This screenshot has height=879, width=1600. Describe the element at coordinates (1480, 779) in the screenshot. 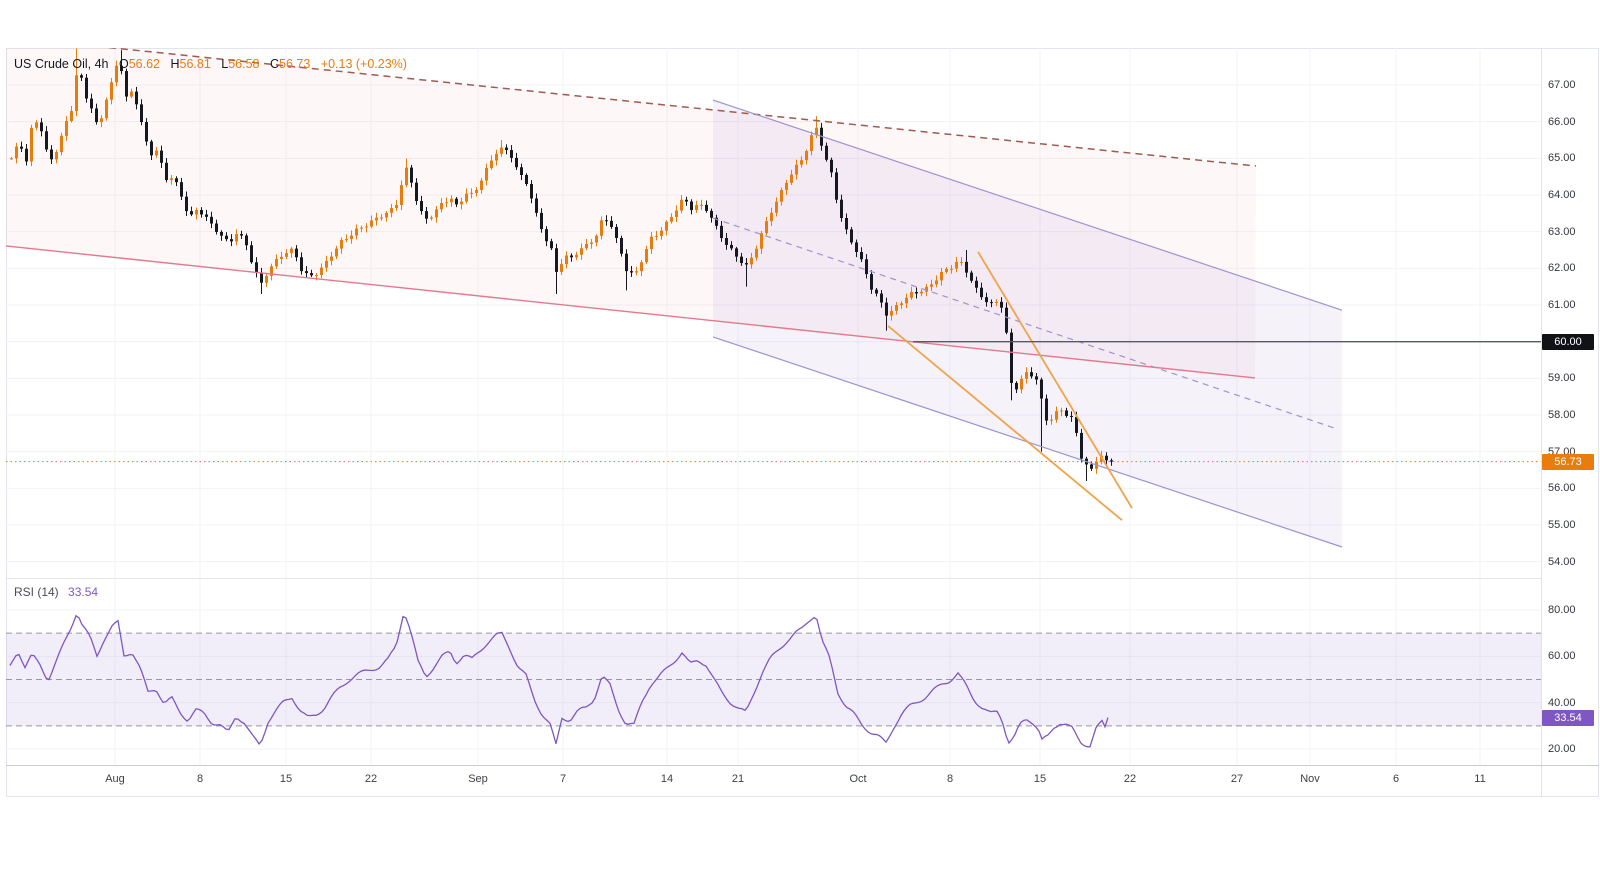

I see `time-tick: 11` at that location.